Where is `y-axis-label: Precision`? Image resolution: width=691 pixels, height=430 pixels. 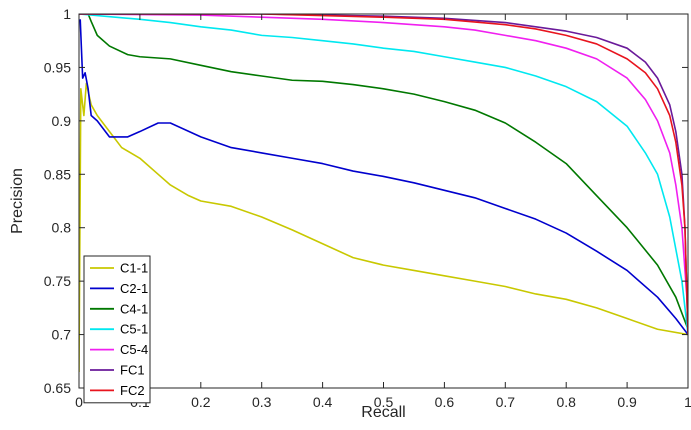
y-axis-label: Precision is located at coordinates (17, 201).